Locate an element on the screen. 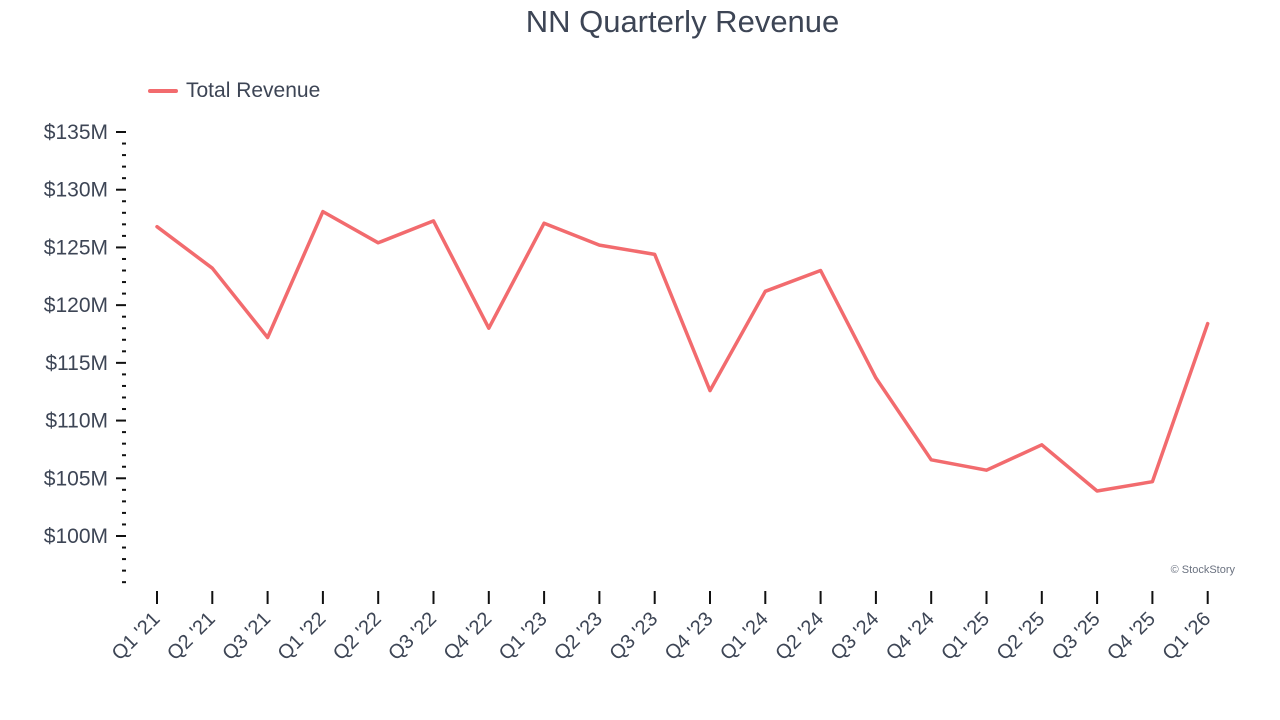 The width and height of the screenshot is (1280, 720). x-tick-label: Q4 '25 is located at coordinates (1131, 636).